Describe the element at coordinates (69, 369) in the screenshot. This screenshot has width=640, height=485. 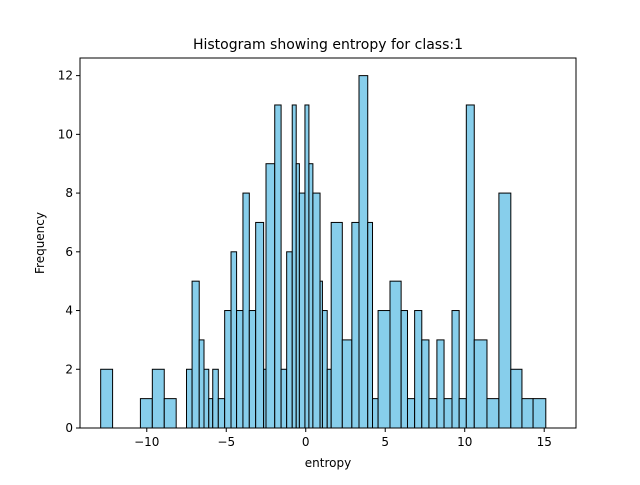
I see `y-tick-label: 2` at that location.